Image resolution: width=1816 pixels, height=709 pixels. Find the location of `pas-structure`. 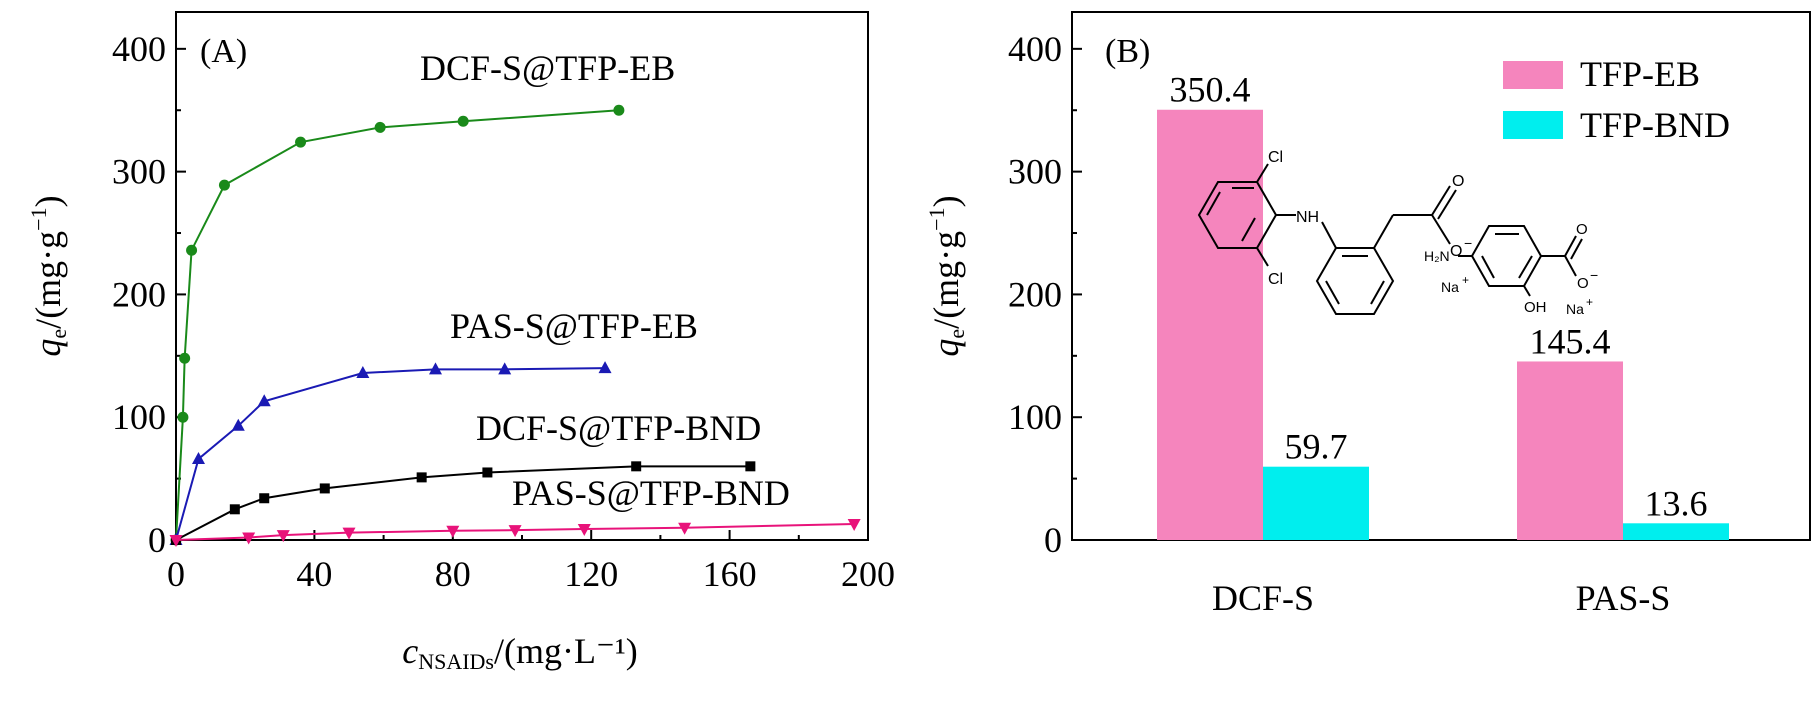

pas-structure is located at coordinates (1520, 261).